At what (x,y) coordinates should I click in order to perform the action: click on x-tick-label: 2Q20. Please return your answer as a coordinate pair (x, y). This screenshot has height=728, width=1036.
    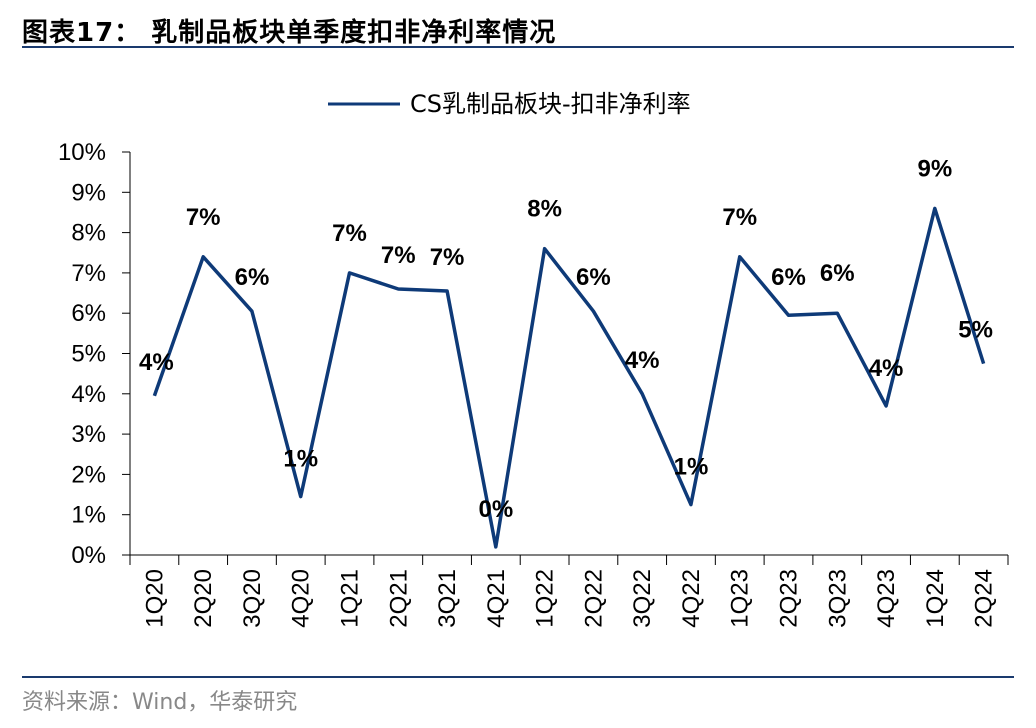
    Looking at the image, I should click on (203, 598).